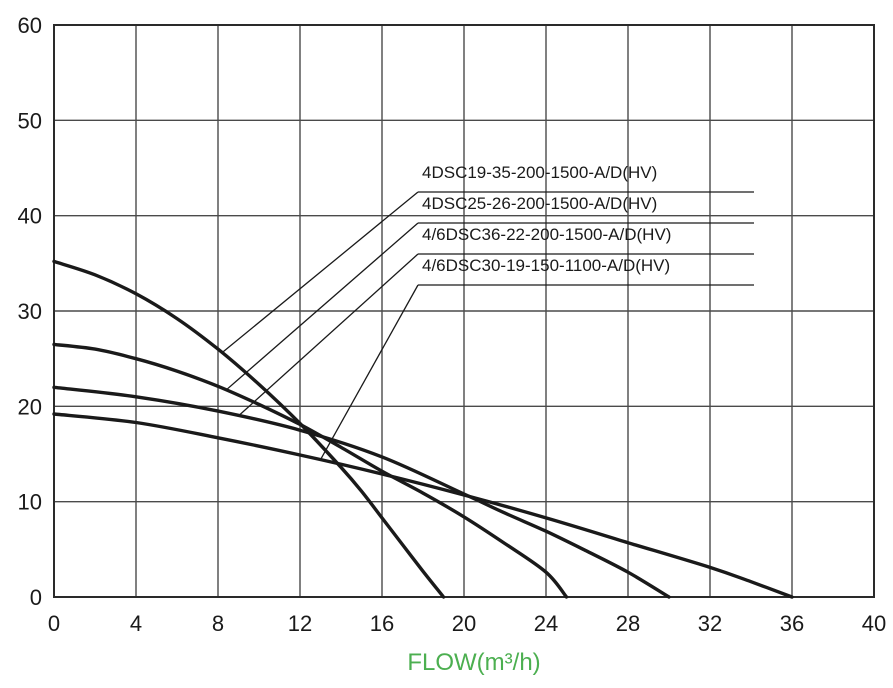 The image size is (893, 688). I want to click on y-tick-label: 50, so click(30, 120).